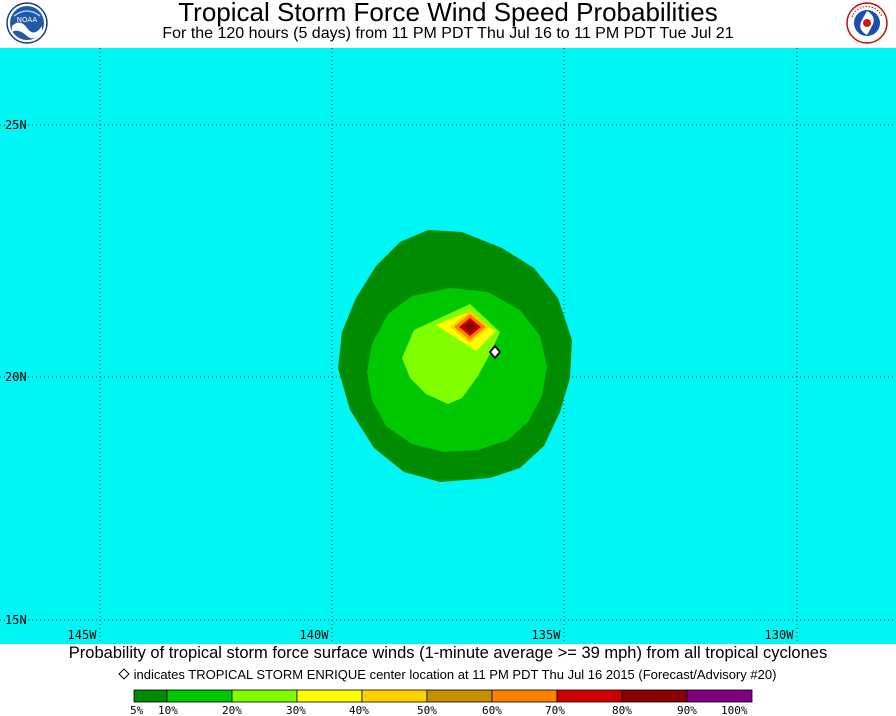 The width and height of the screenshot is (896, 716). What do you see at coordinates (359, 710) in the screenshot?
I see `legend-label-40: 40%` at bounding box center [359, 710].